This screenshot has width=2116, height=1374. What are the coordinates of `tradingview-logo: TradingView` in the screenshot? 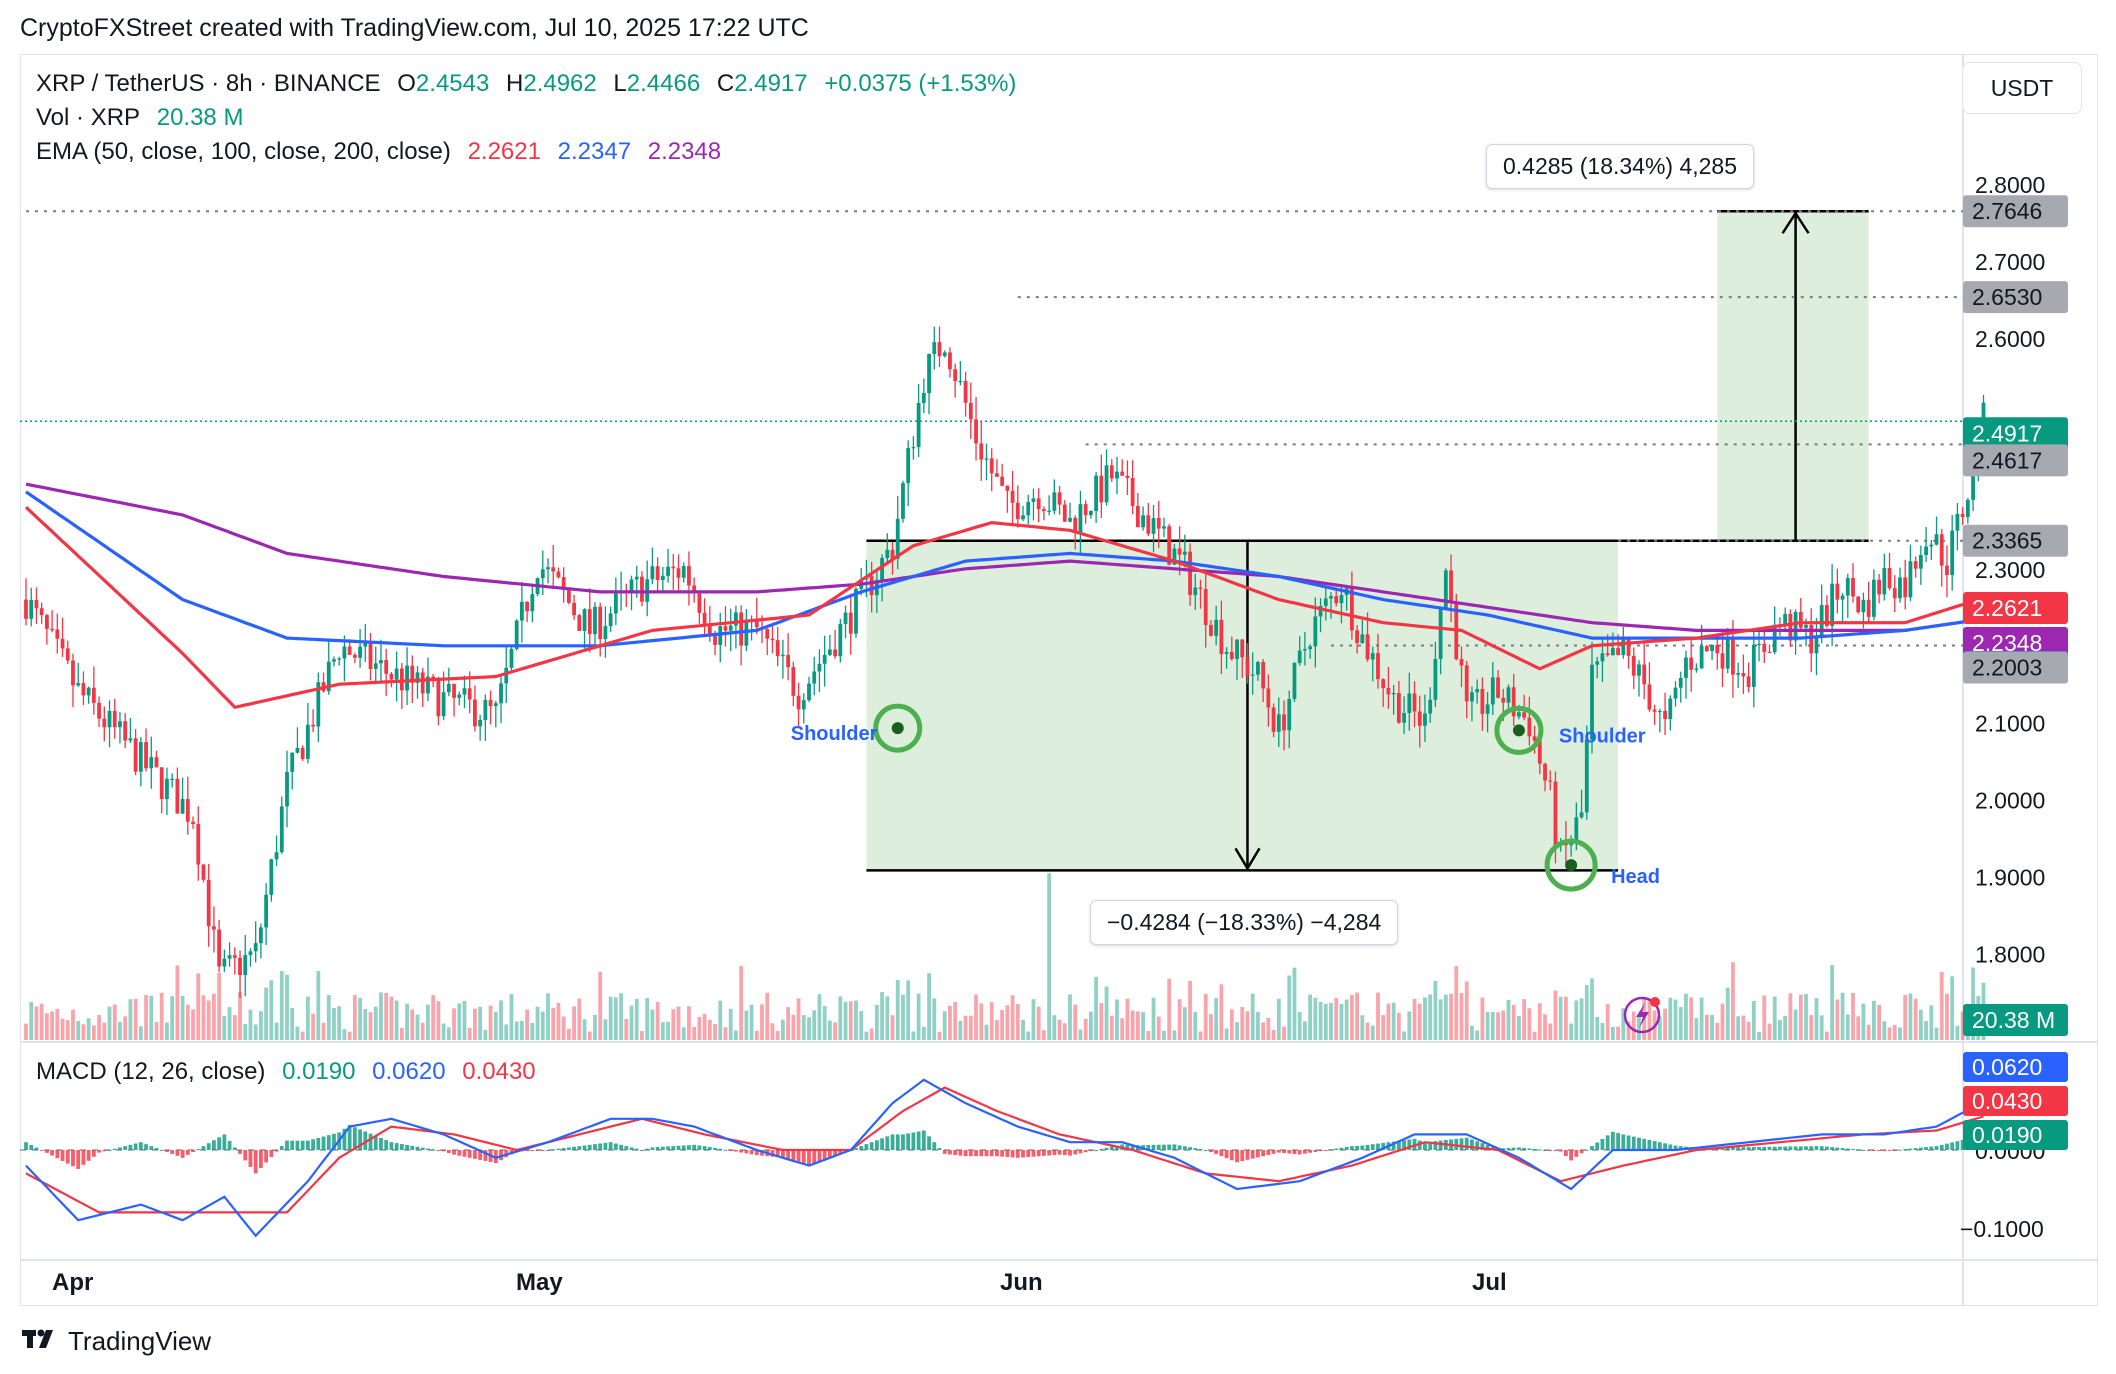 It's located at (116, 1341).